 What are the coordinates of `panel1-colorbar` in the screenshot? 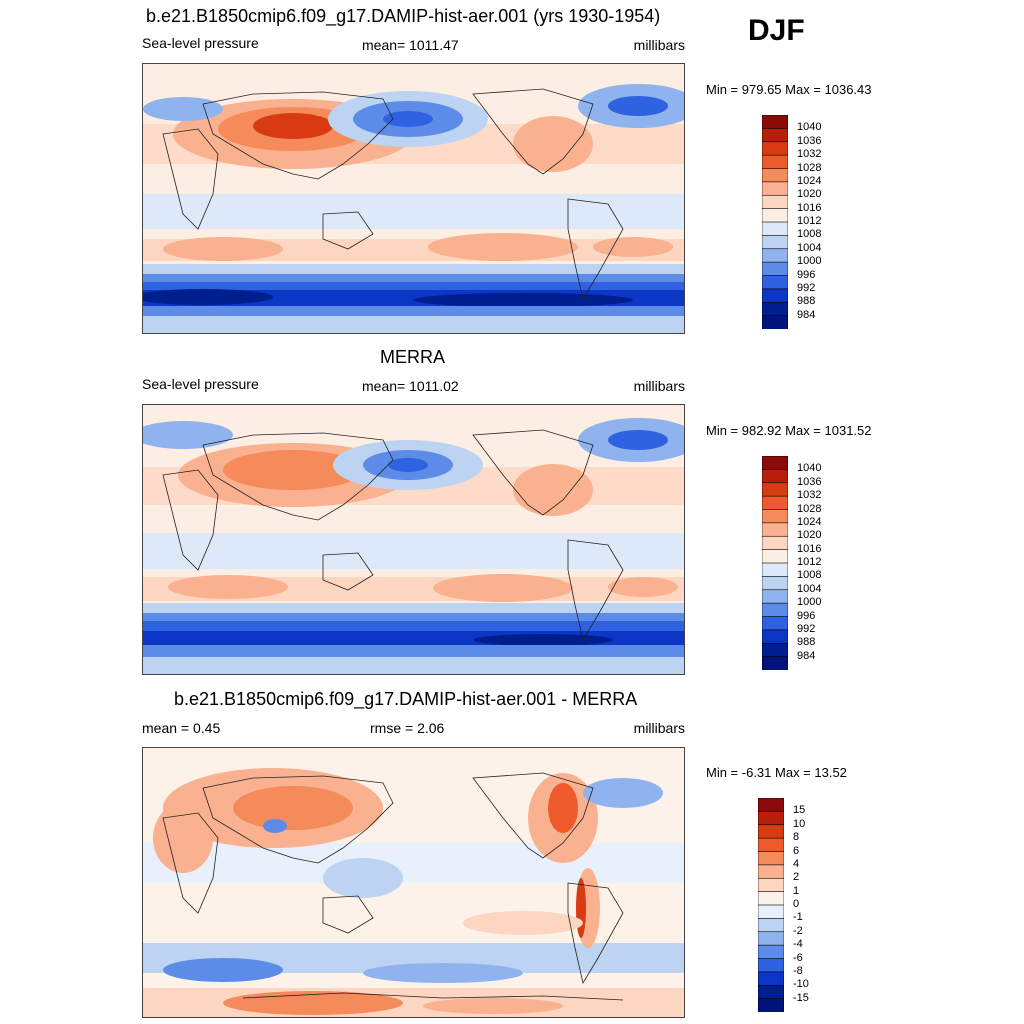 It's located at (775, 222).